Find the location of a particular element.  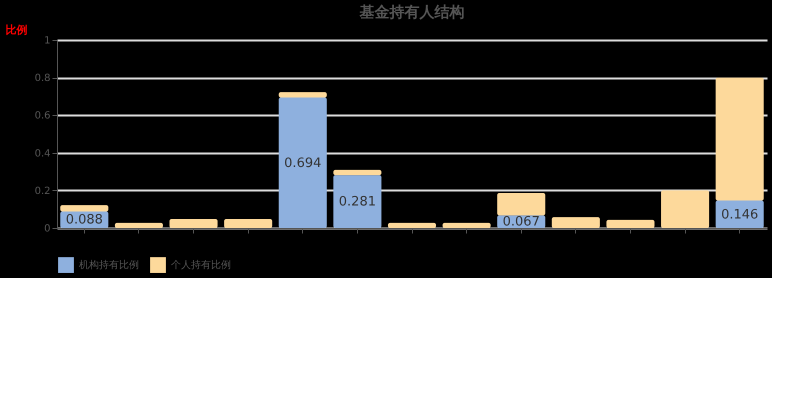

y-tick-label: 1 is located at coordinates (47, 41).